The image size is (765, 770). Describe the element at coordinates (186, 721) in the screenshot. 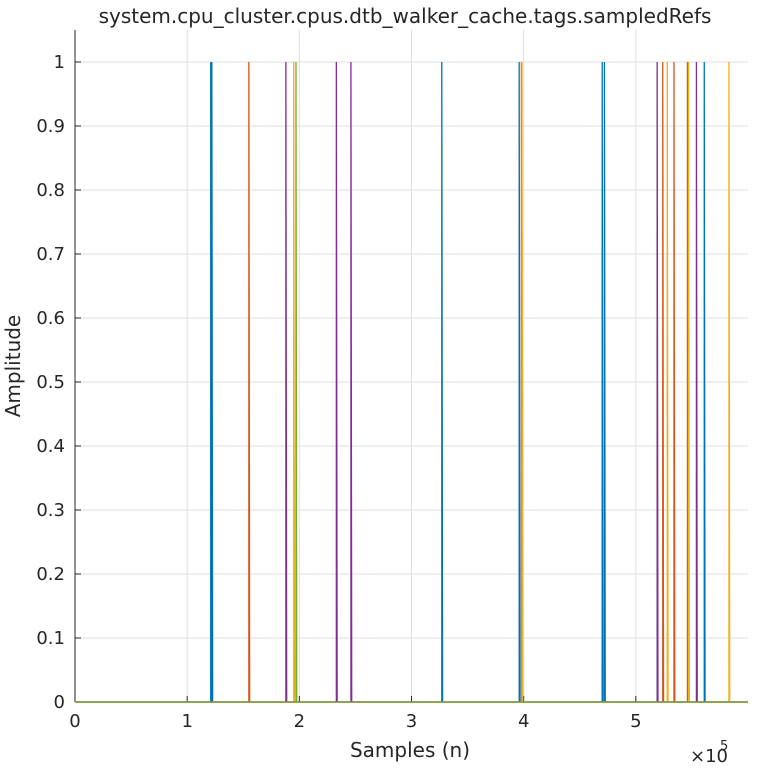

I see `x-tick-label: 1` at that location.